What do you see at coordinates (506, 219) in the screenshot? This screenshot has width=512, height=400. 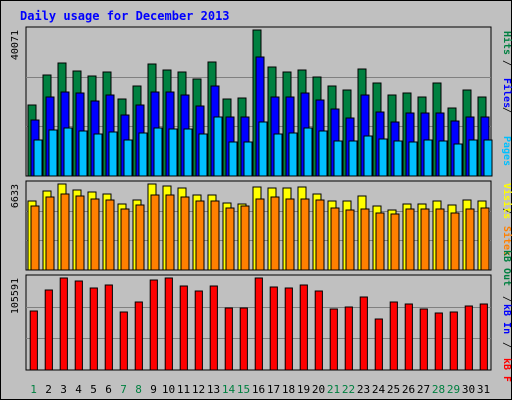 I see `legend-mid: Sites / Visits` at bounding box center [506, 219].